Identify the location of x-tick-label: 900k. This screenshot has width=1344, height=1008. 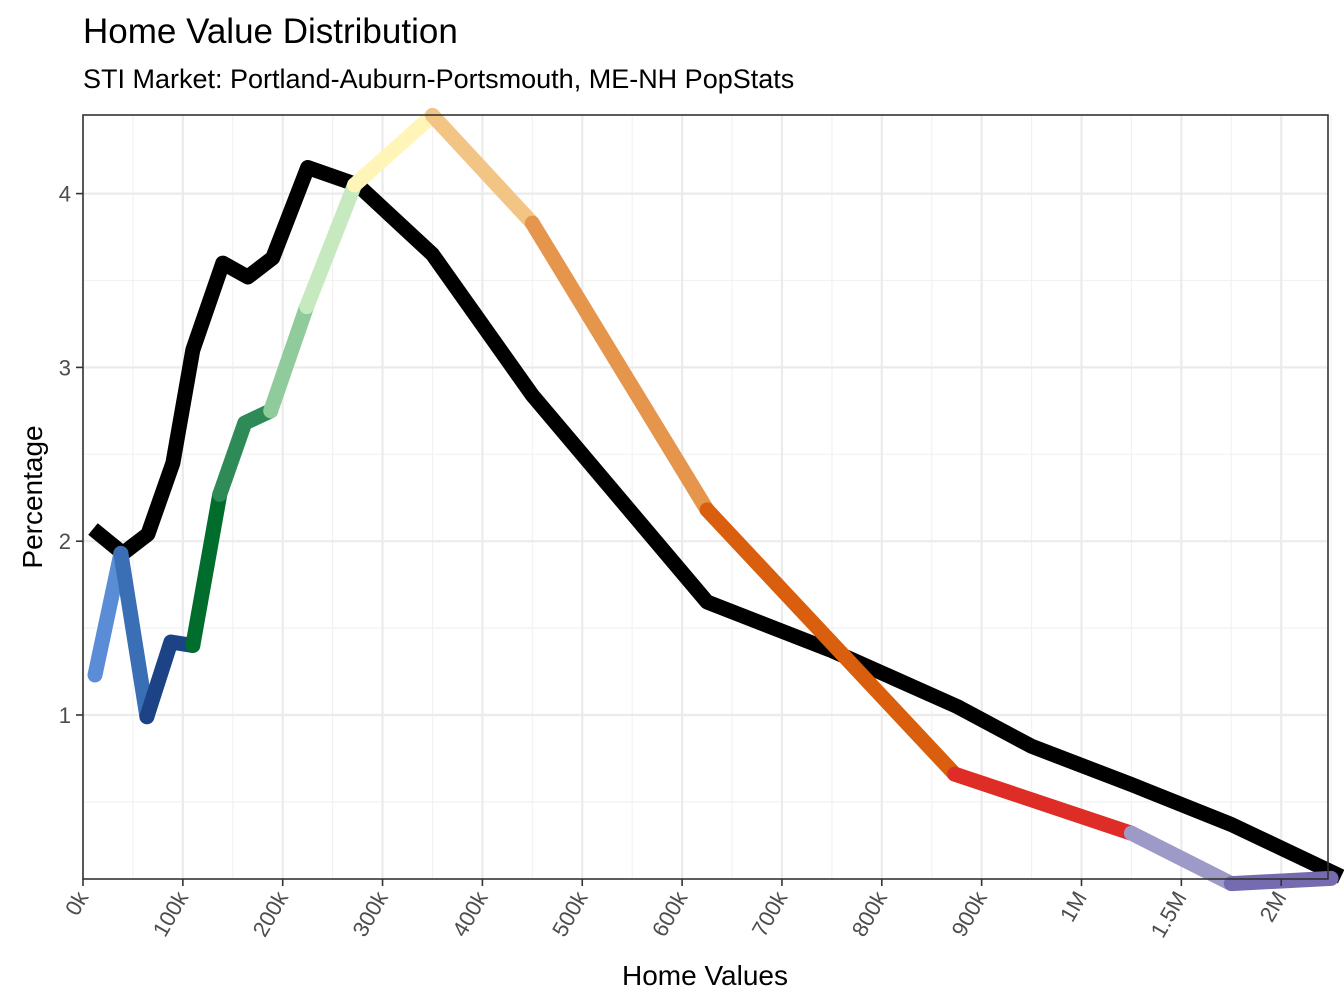
(969, 913).